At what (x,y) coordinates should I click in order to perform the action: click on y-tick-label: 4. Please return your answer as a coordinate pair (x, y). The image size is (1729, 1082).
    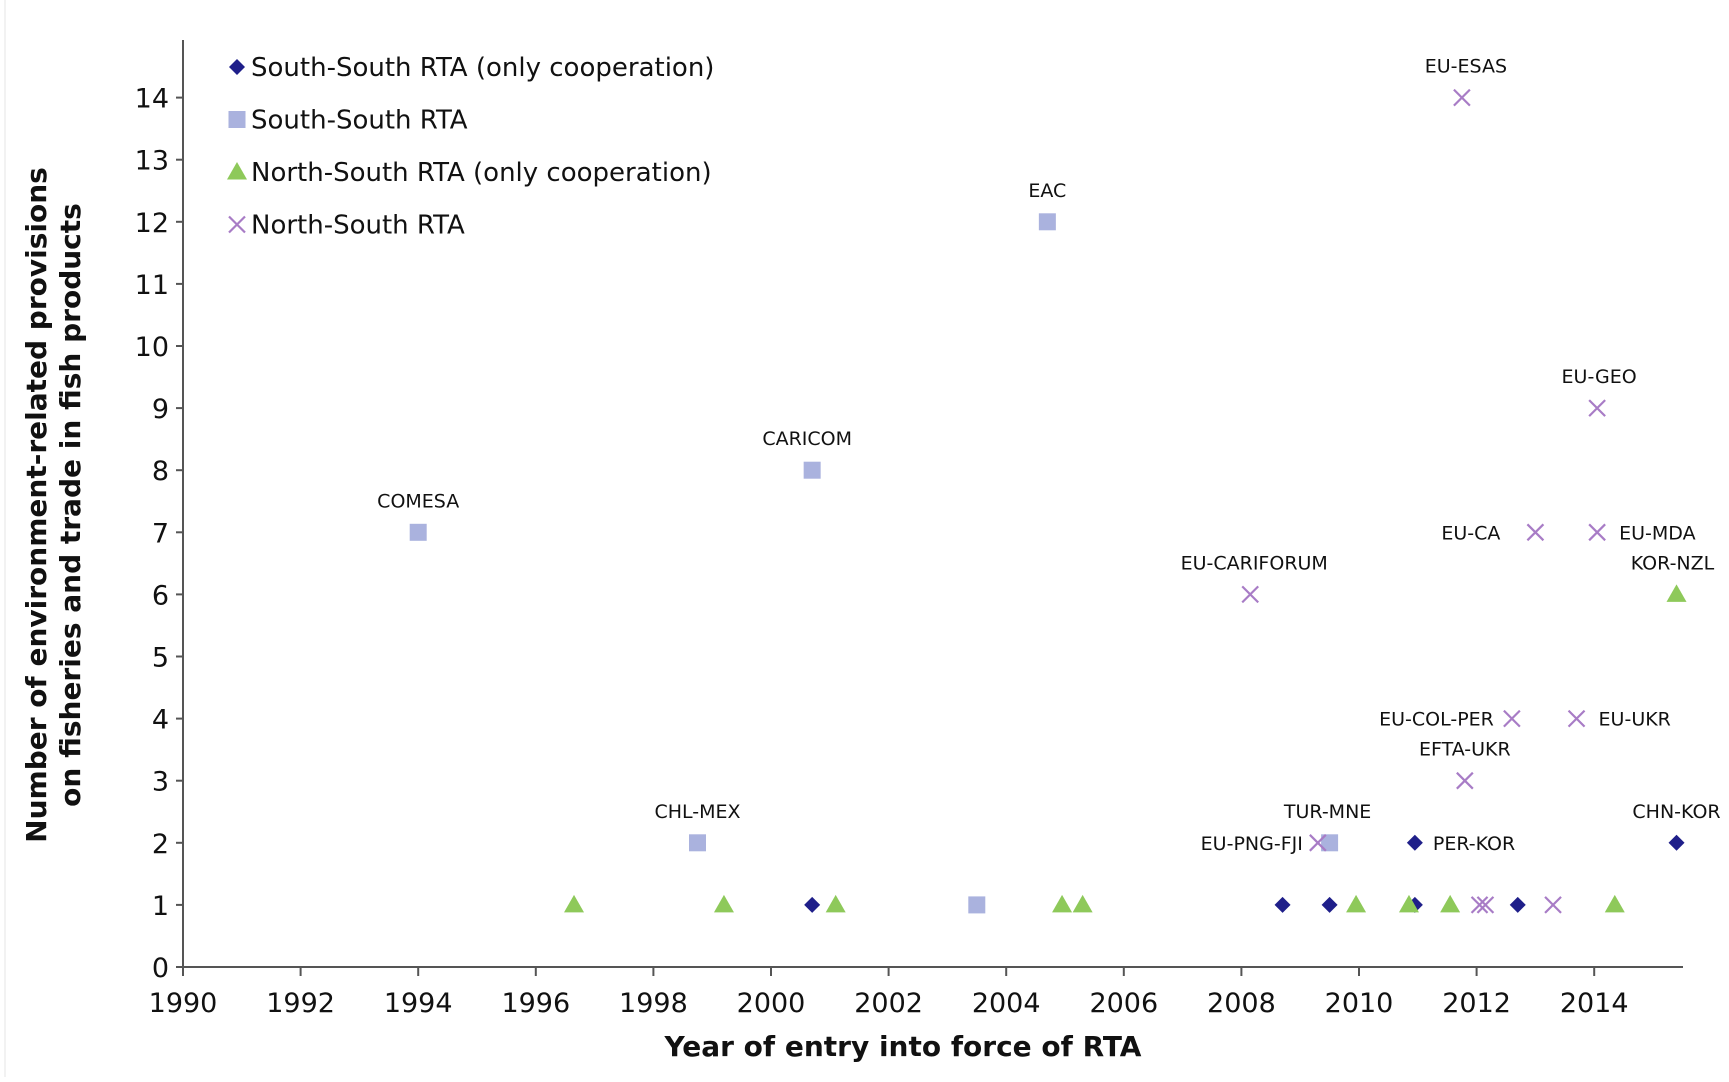
    Looking at the image, I should click on (160, 720).